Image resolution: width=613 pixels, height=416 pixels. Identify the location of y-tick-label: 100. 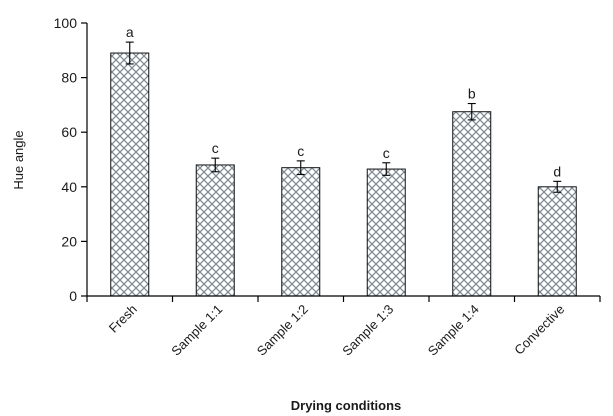
(66, 23).